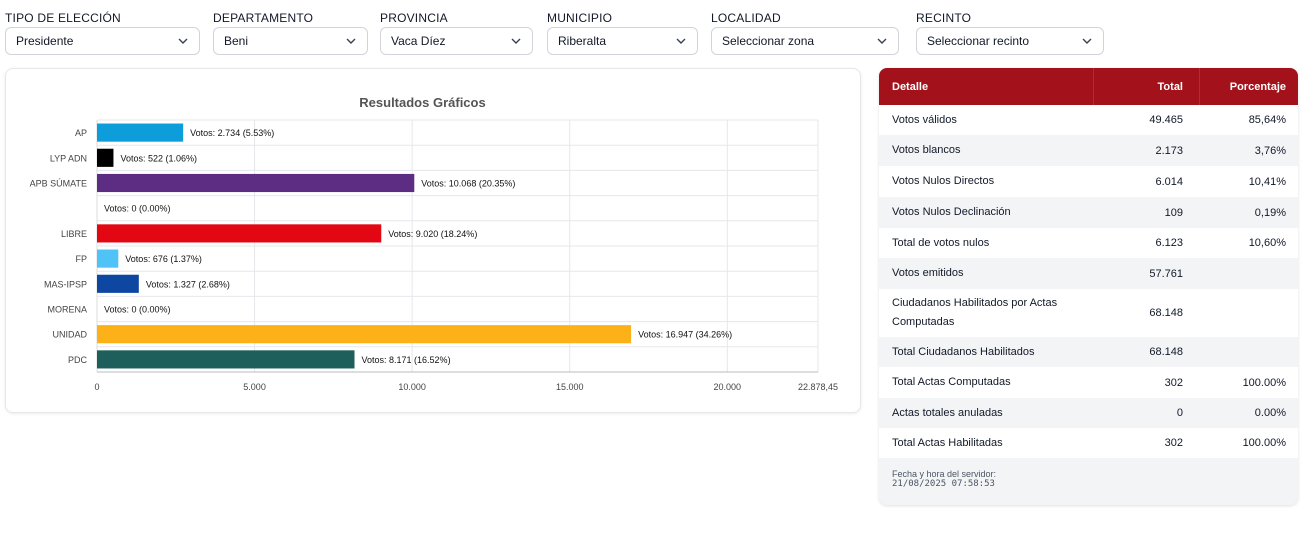 This screenshot has height=554, width=1313. I want to click on filter-recinto: RECINTO Seleccionar recinto, so click(1010, 32).